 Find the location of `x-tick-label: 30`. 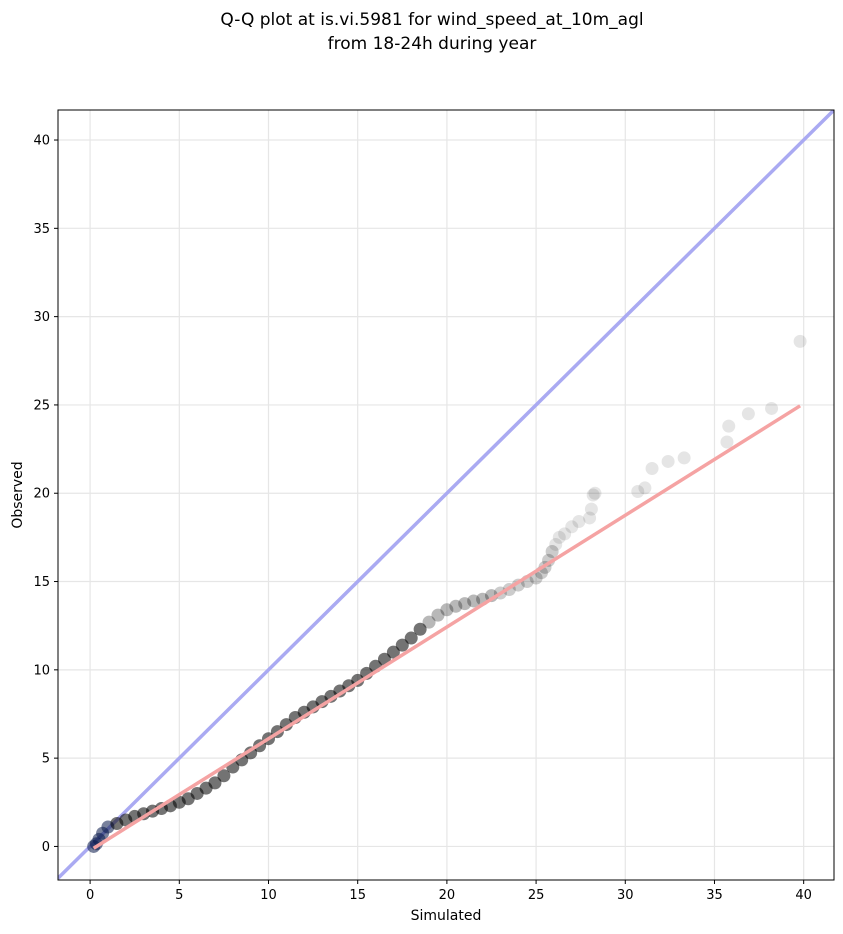

x-tick-label: 30 is located at coordinates (625, 895).